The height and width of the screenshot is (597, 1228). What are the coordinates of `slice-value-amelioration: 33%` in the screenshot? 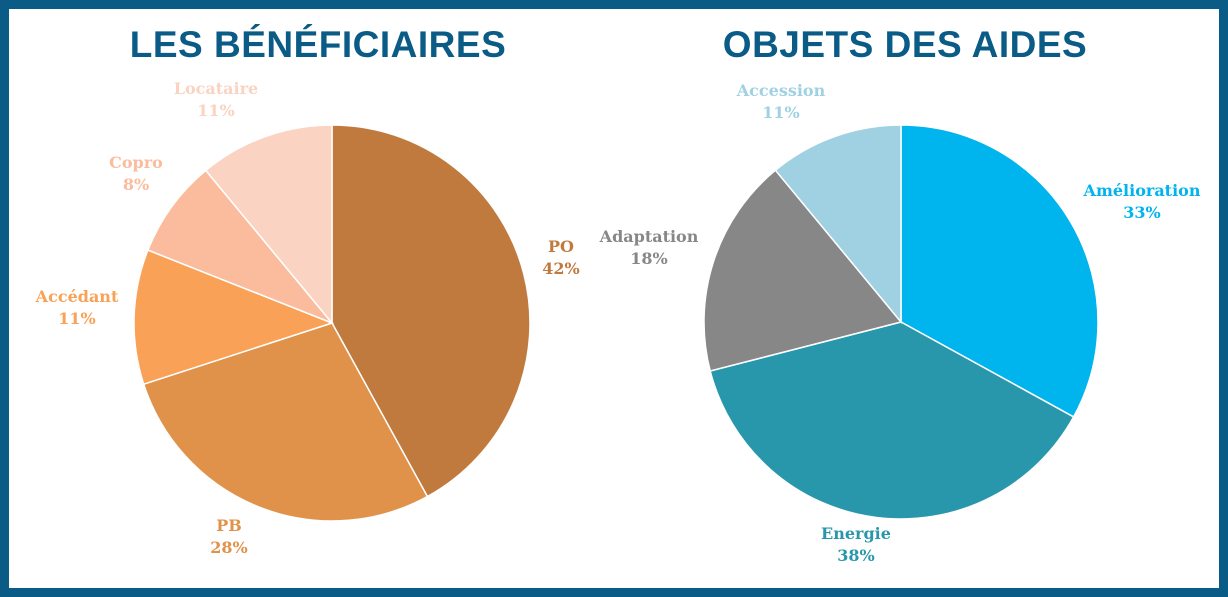 It's located at (1141, 212).